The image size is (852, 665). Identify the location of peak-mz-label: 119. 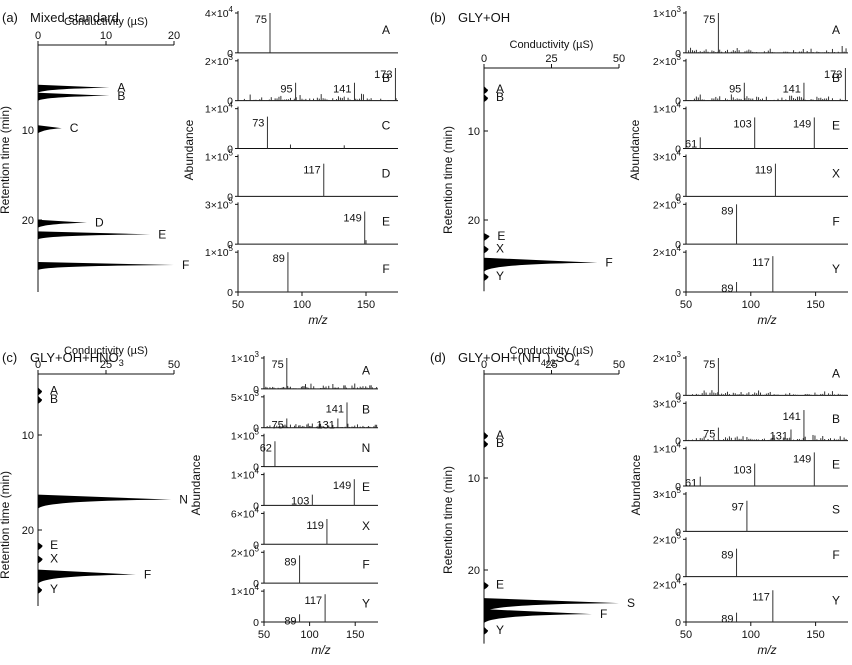
(764, 171).